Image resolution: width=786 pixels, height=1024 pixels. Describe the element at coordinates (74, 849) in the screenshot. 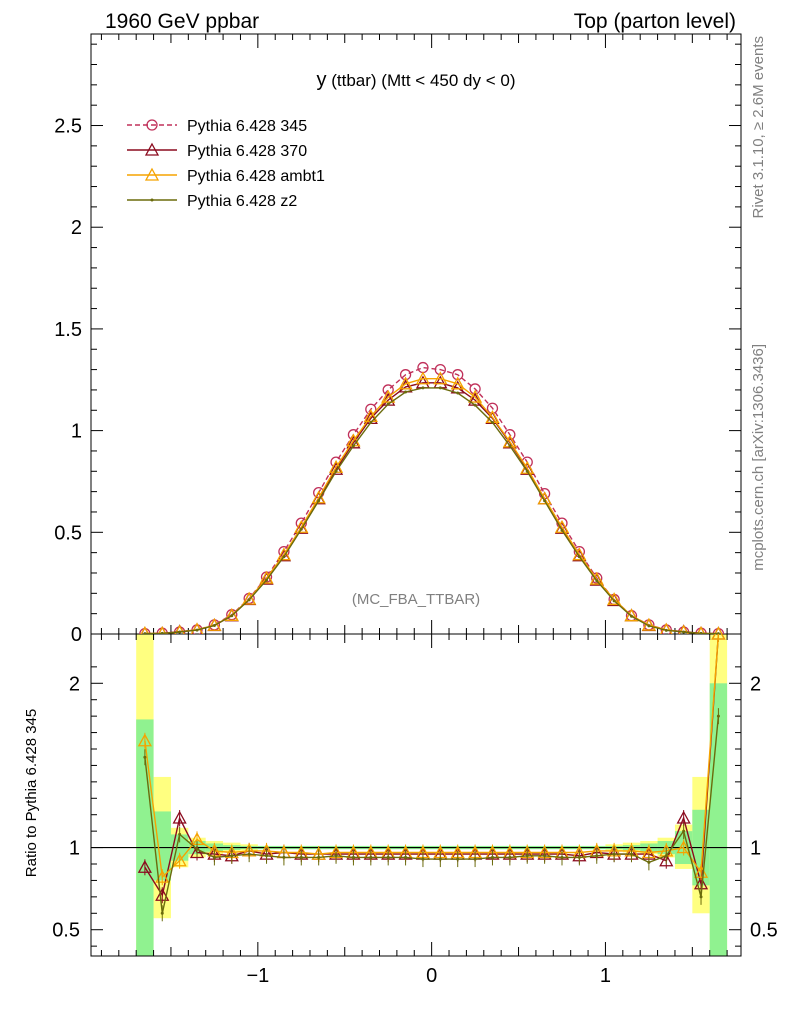

I see `ratio-y-tick-label: 1` at that location.